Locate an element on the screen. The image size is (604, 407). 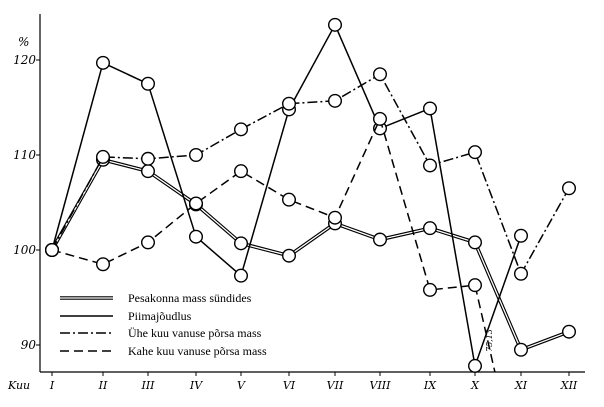
x-tick-label: III is located at coordinates (147, 385).